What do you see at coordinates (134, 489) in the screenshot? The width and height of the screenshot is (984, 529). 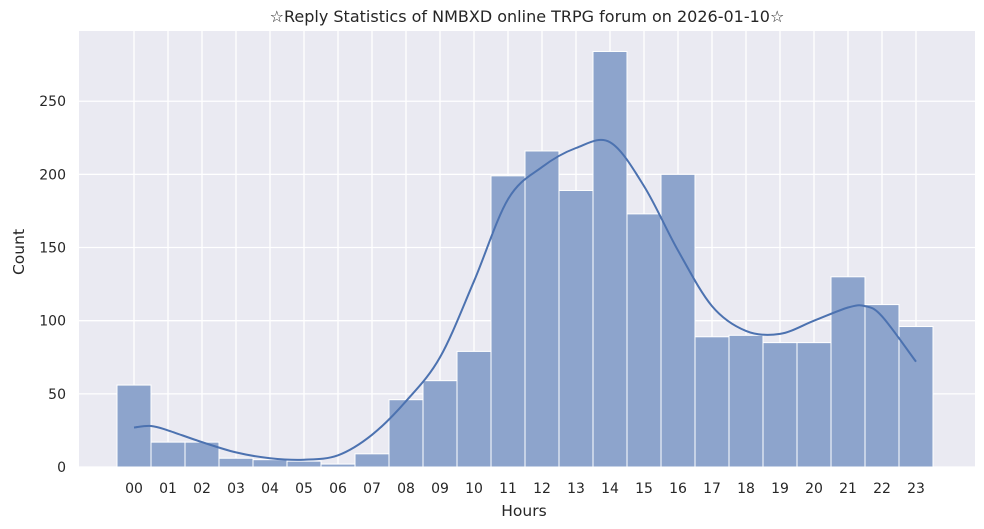 I see `x-tick-label: 00` at bounding box center [134, 489].